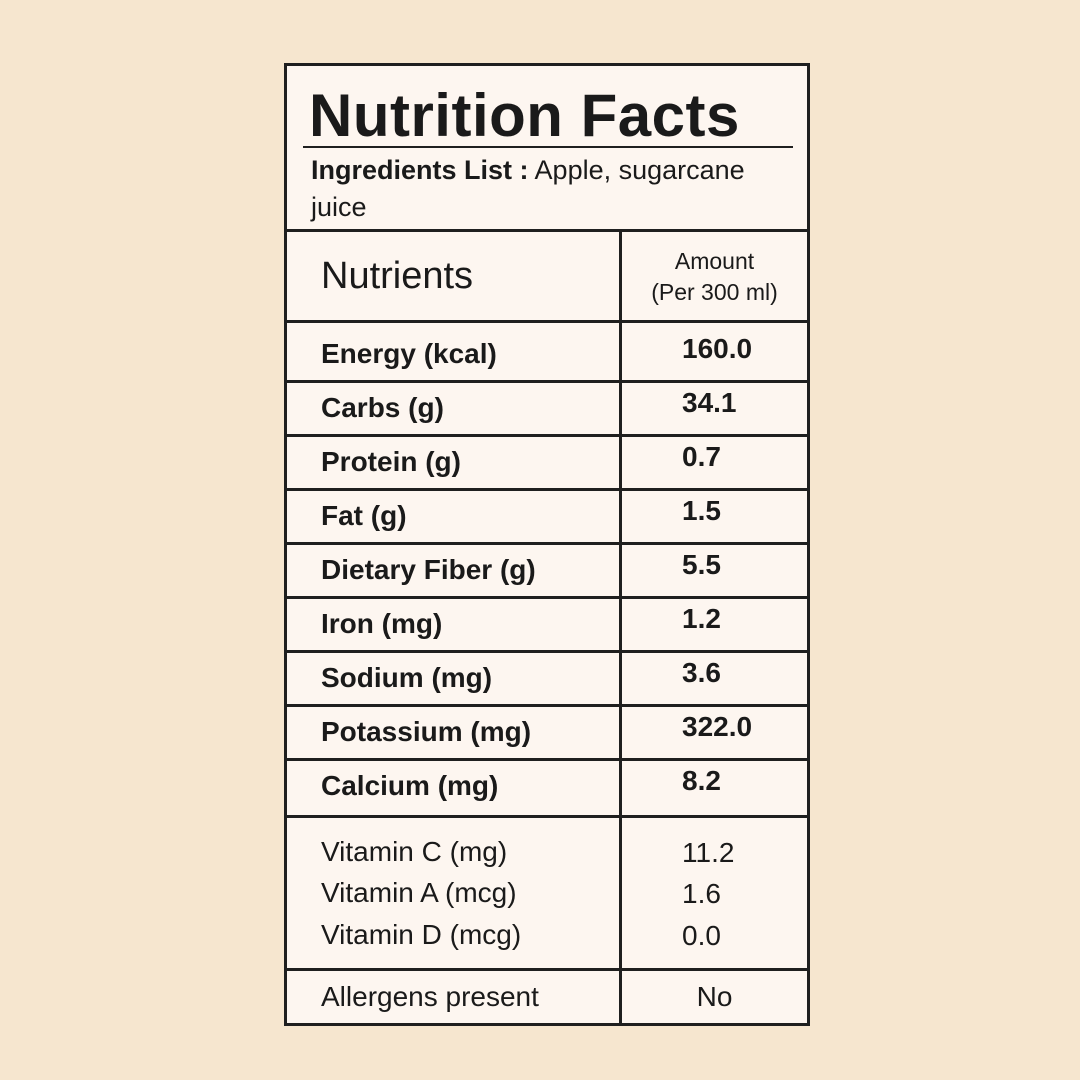 The image size is (1080, 1080). What do you see at coordinates (701, 456) in the screenshot?
I see `row-value-protein: 0.7` at bounding box center [701, 456].